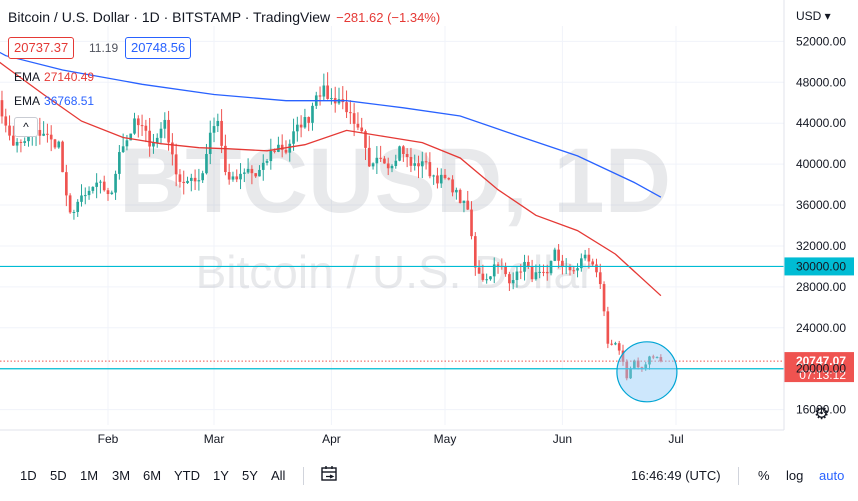 This screenshot has height=501, width=858. I want to click on price-tick-label: 36000.00, so click(821, 205).